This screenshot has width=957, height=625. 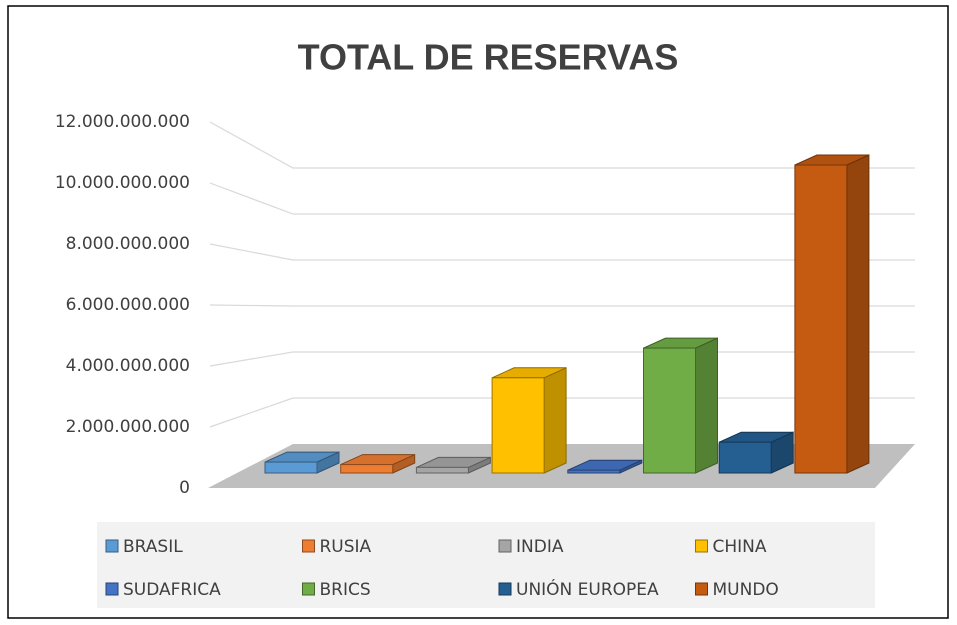 I want to click on y-tick-label: 10.000.000.000, so click(x=122, y=183).